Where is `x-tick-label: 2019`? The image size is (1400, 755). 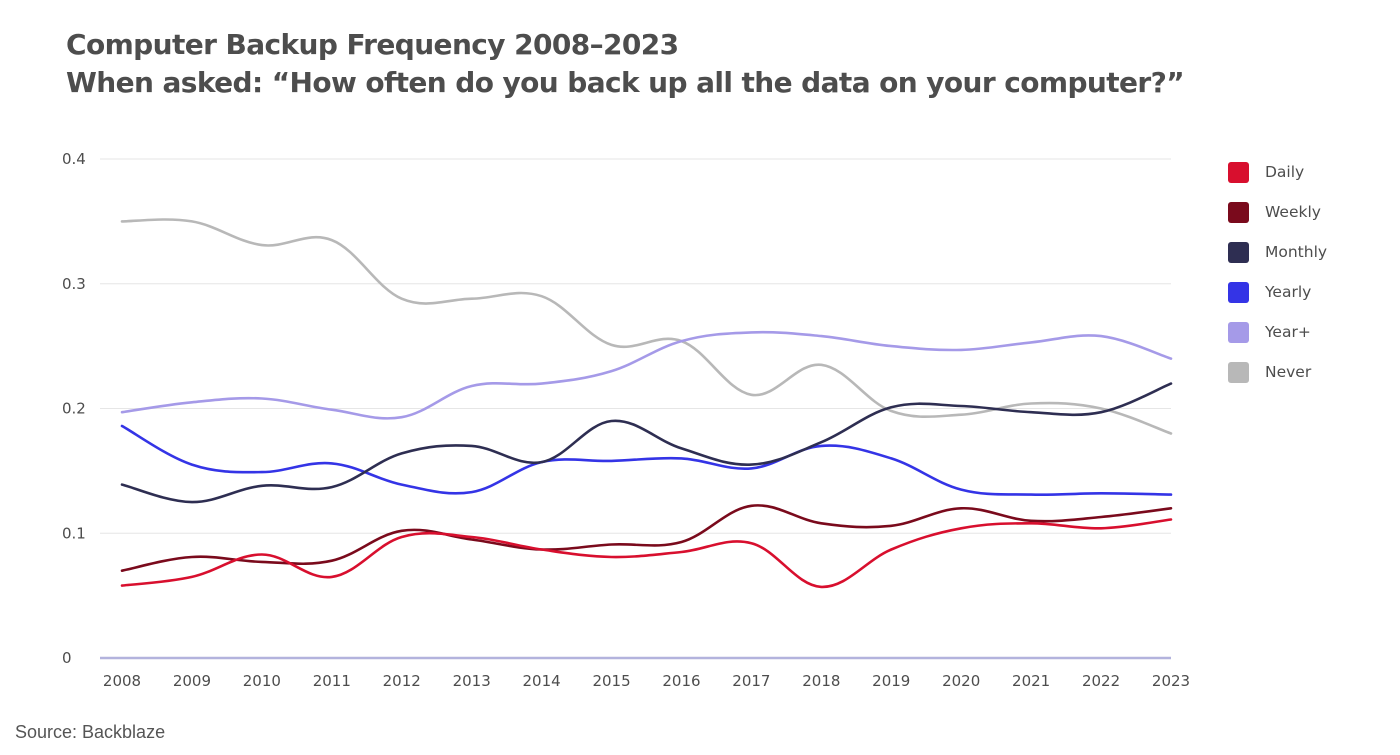 x-tick-label: 2019 is located at coordinates (891, 681).